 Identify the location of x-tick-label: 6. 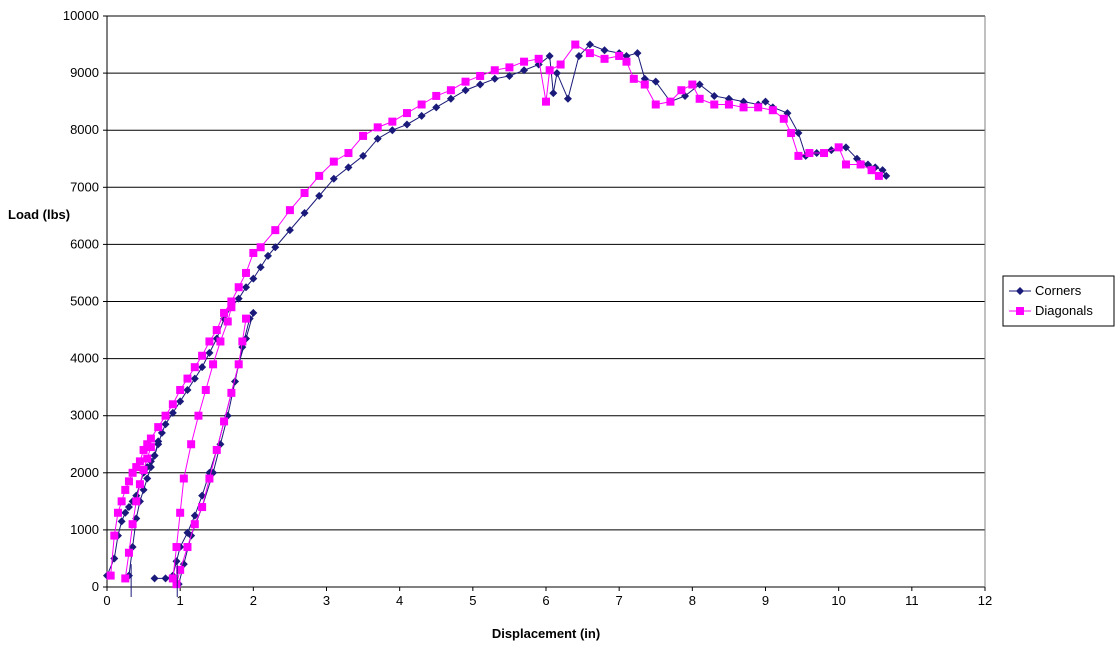
(545, 600).